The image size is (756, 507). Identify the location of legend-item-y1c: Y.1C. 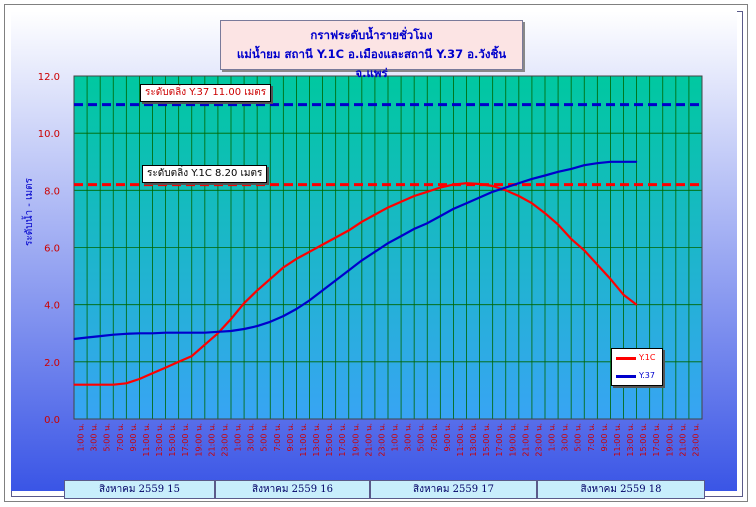
(639, 358).